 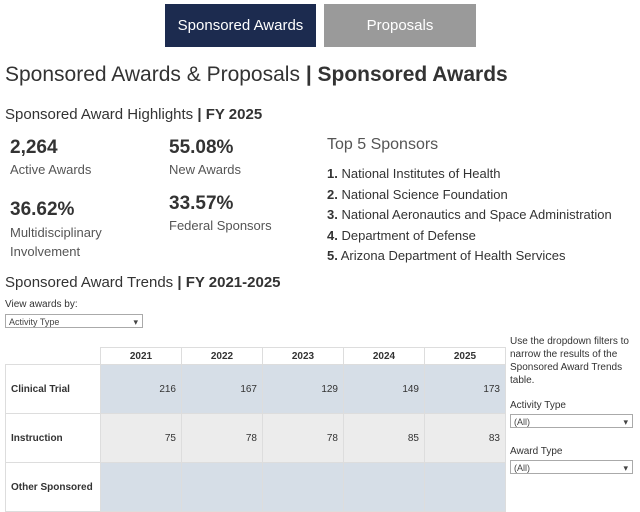 What do you see at coordinates (222, 389) in the screenshot?
I see `table-cell: 167` at bounding box center [222, 389].